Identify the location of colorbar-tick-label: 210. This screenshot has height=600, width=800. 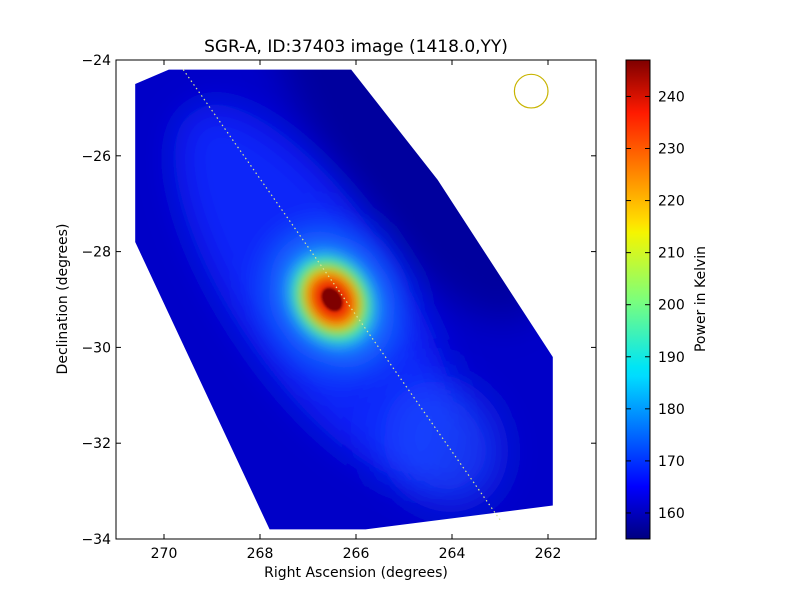
(671, 254).